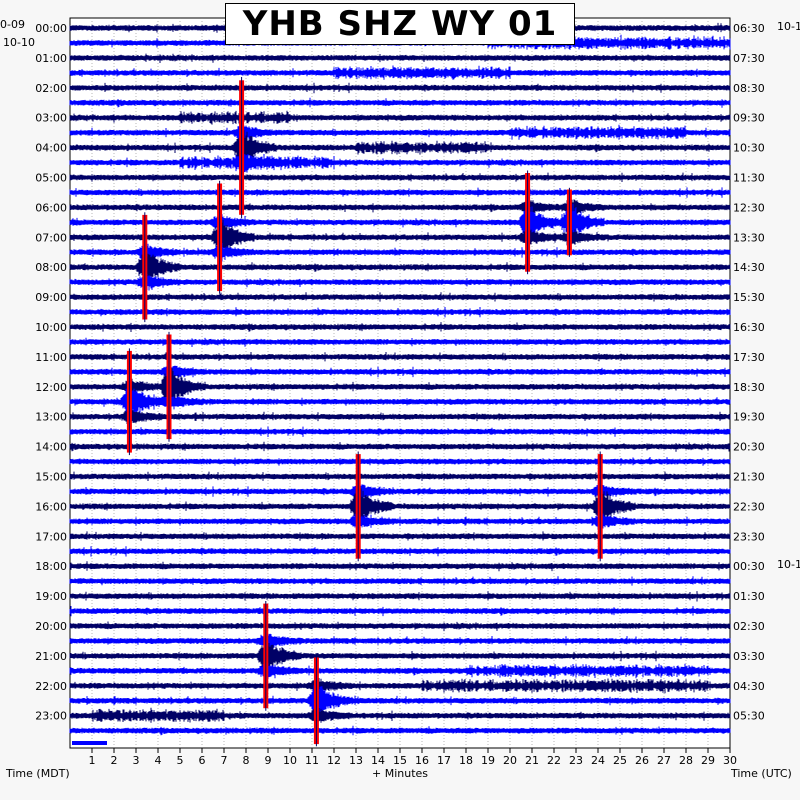 Image resolution: width=800 pixels, height=800 pixels. Describe the element at coordinates (788, 26) in the screenshot. I see `right-date-label-start: 10-1` at that location.